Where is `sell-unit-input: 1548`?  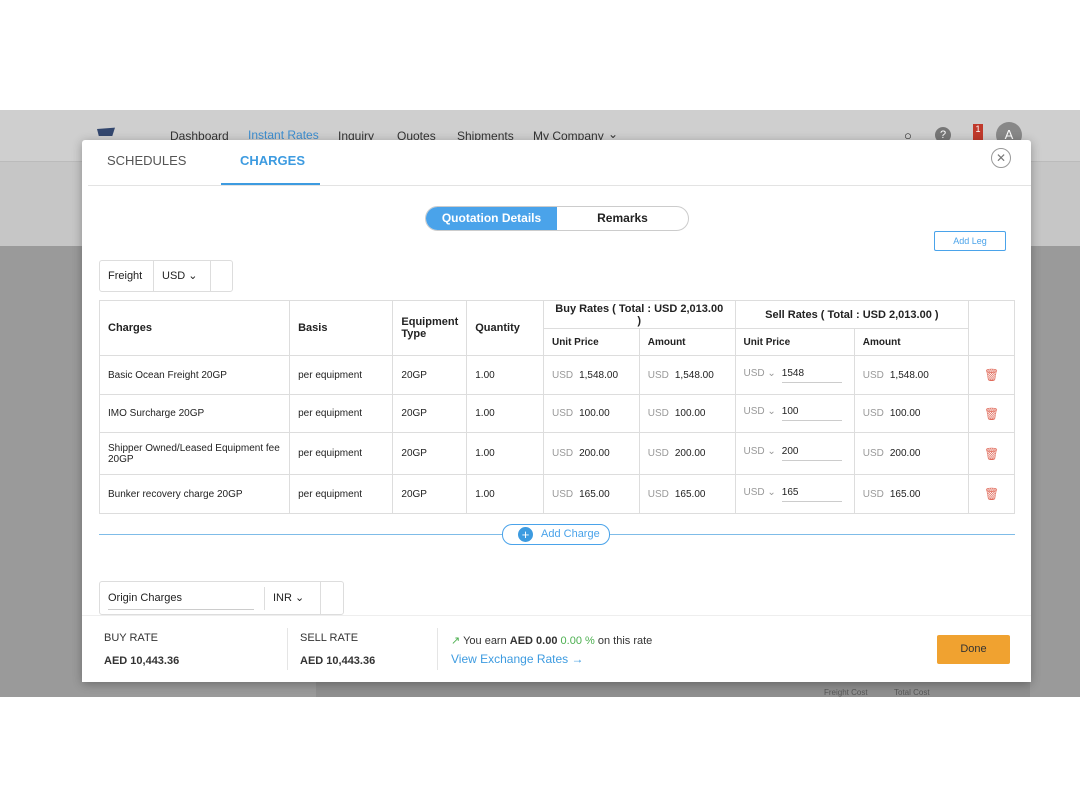
sell-unit-input: 1548 is located at coordinates (811, 375).